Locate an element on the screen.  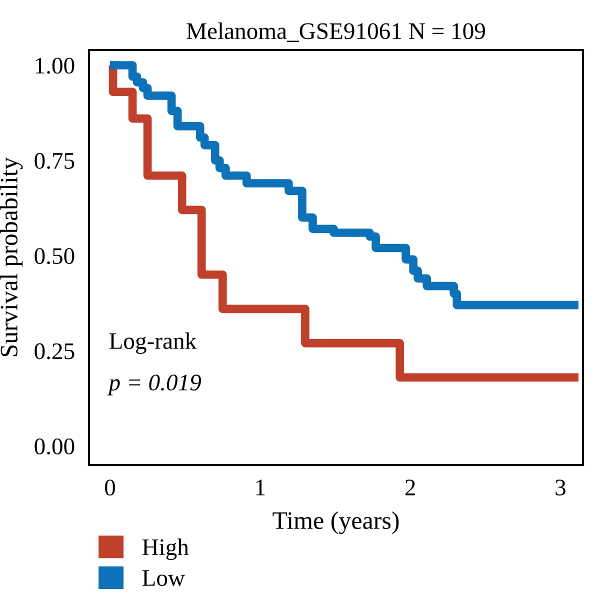
x-tick-label: 2 is located at coordinates (410, 488).